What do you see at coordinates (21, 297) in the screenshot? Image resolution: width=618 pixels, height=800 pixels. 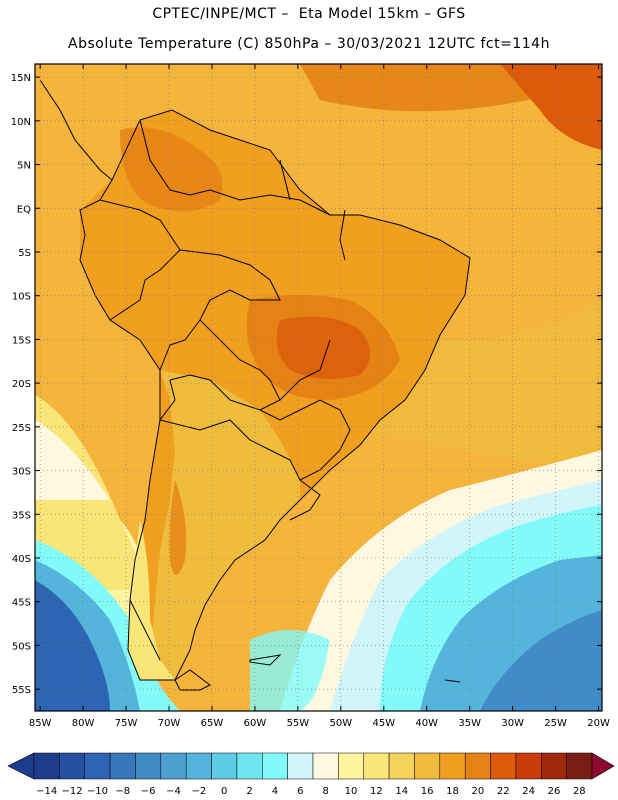 I see `lat-label: 10S` at bounding box center [21, 297].